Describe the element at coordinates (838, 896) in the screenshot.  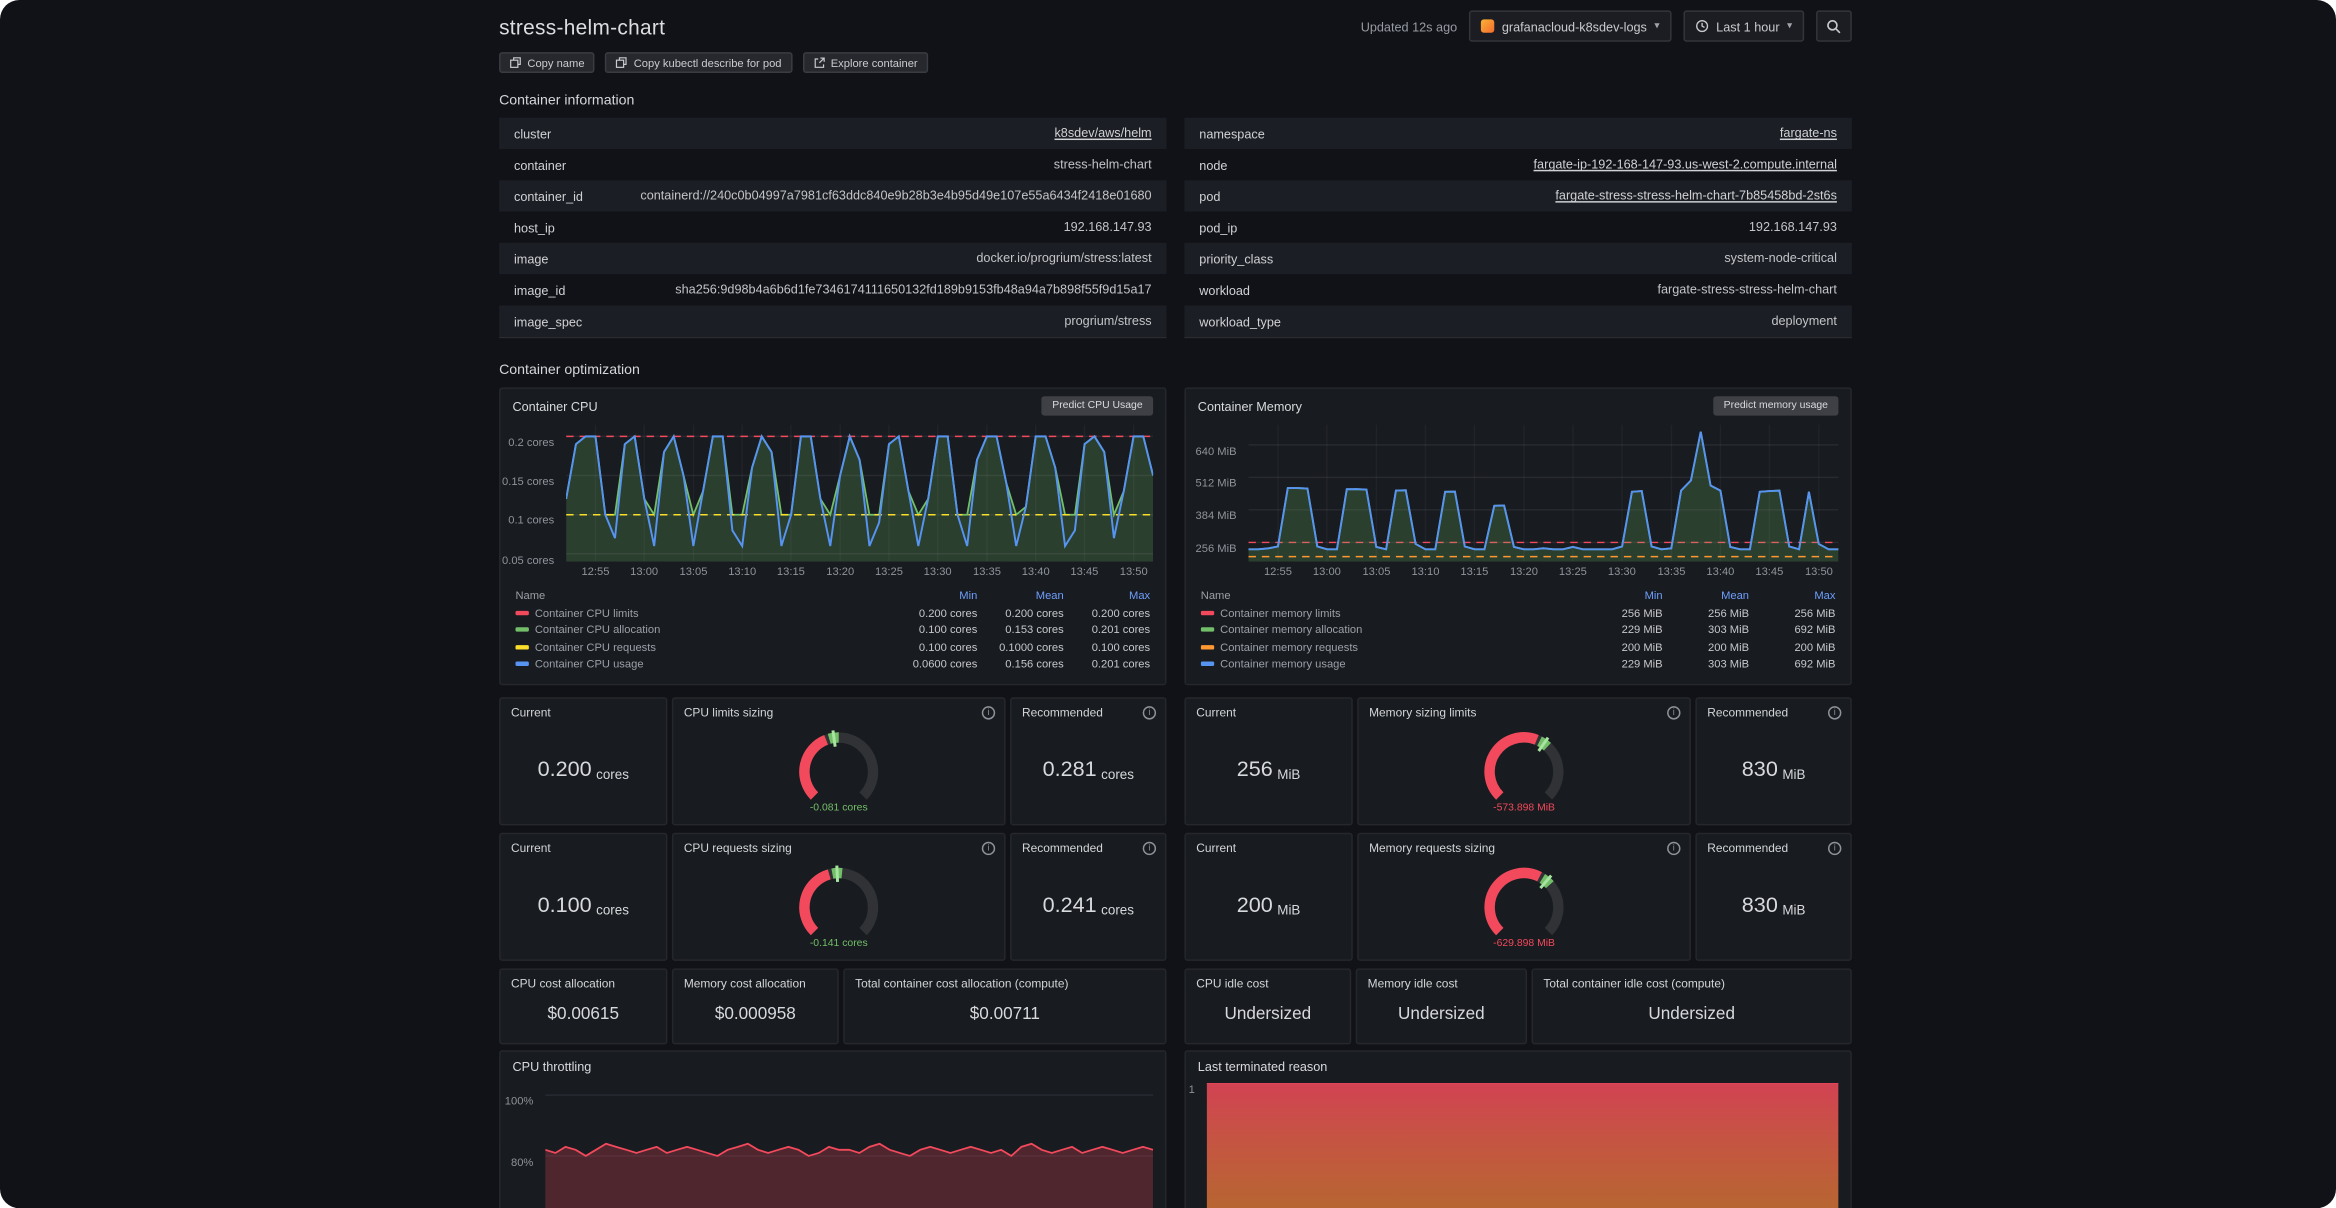
I see `cpu-requests-gauge: -0.141 cores` at that location.